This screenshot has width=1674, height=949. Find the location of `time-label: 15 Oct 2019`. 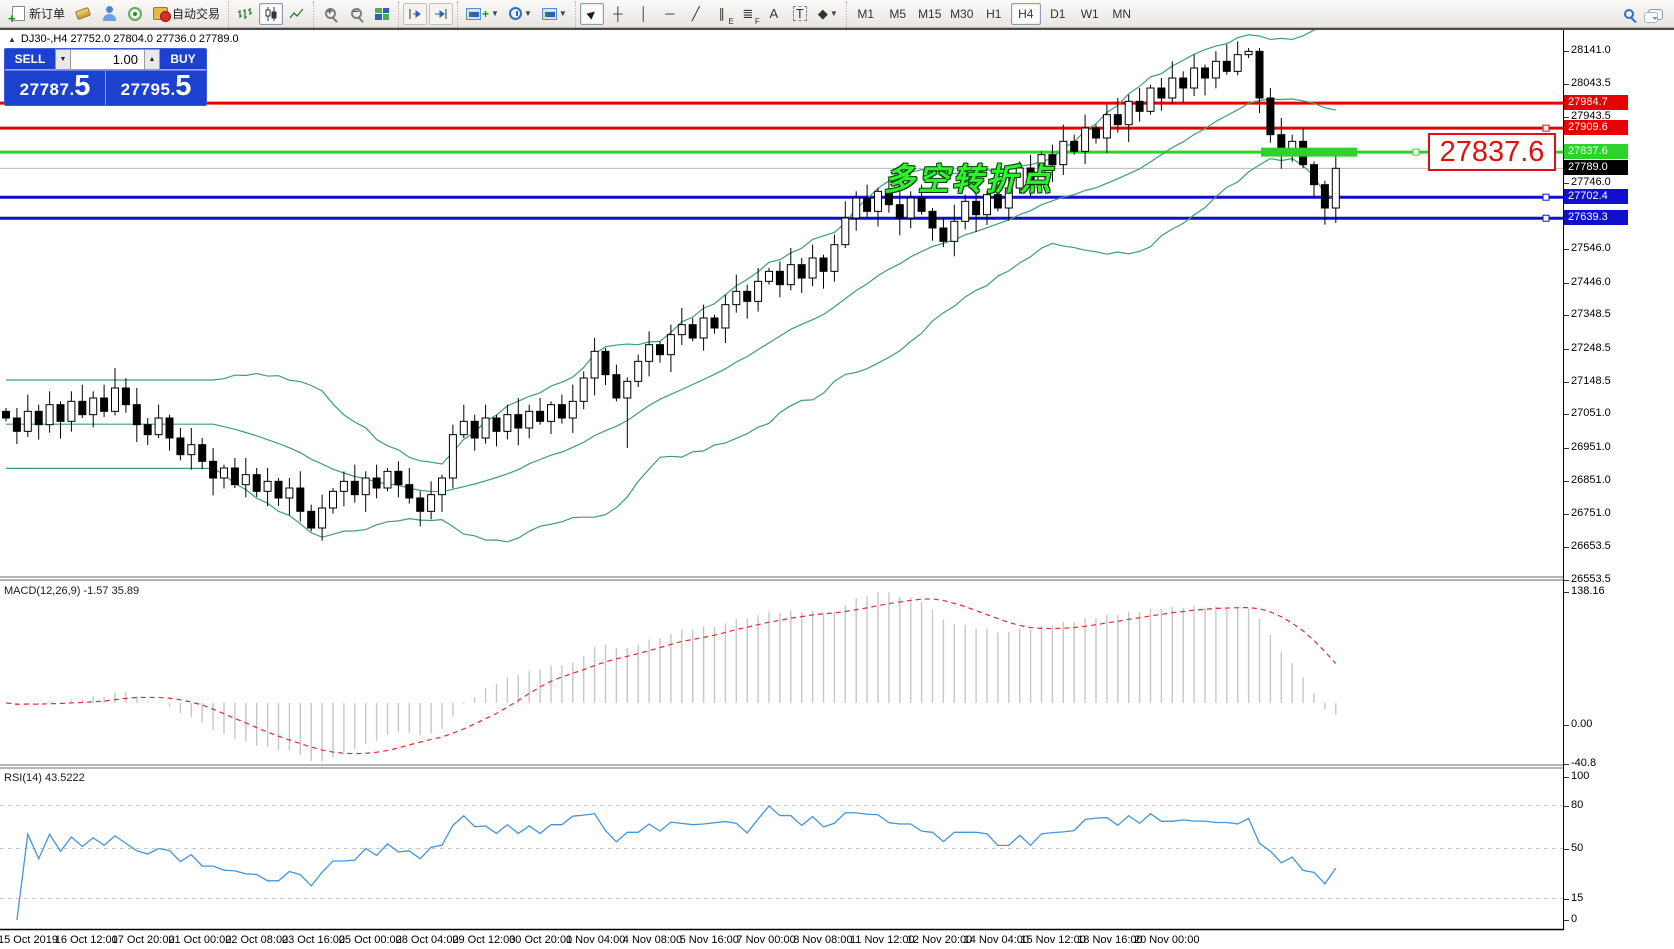

time-label: 15 Oct 2019 is located at coordinates (29, 940).